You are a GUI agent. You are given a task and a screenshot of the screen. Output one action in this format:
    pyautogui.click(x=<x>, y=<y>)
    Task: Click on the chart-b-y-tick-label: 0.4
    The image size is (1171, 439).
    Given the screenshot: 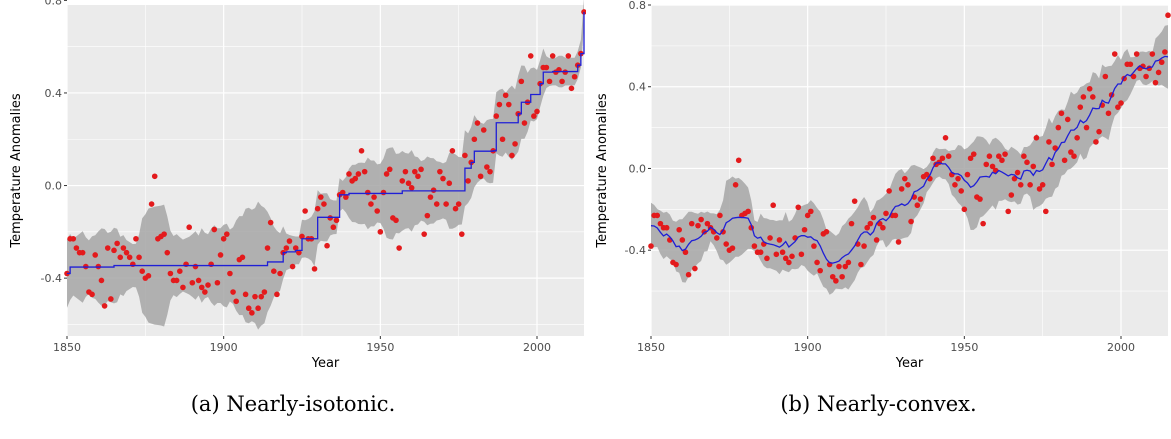 What is the action you would take?
    pyautogui.click(x=638, y=87)
    